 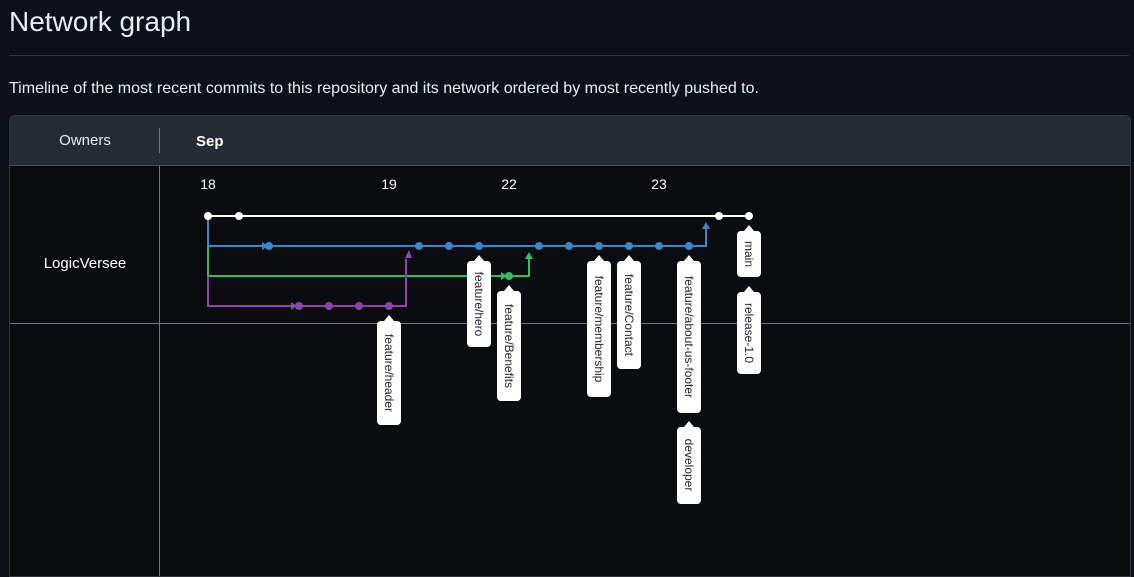 What do you see at coordinates (509, 184) in the screenshot?
I see `date-label: 22` at bounding box center [509, 184].